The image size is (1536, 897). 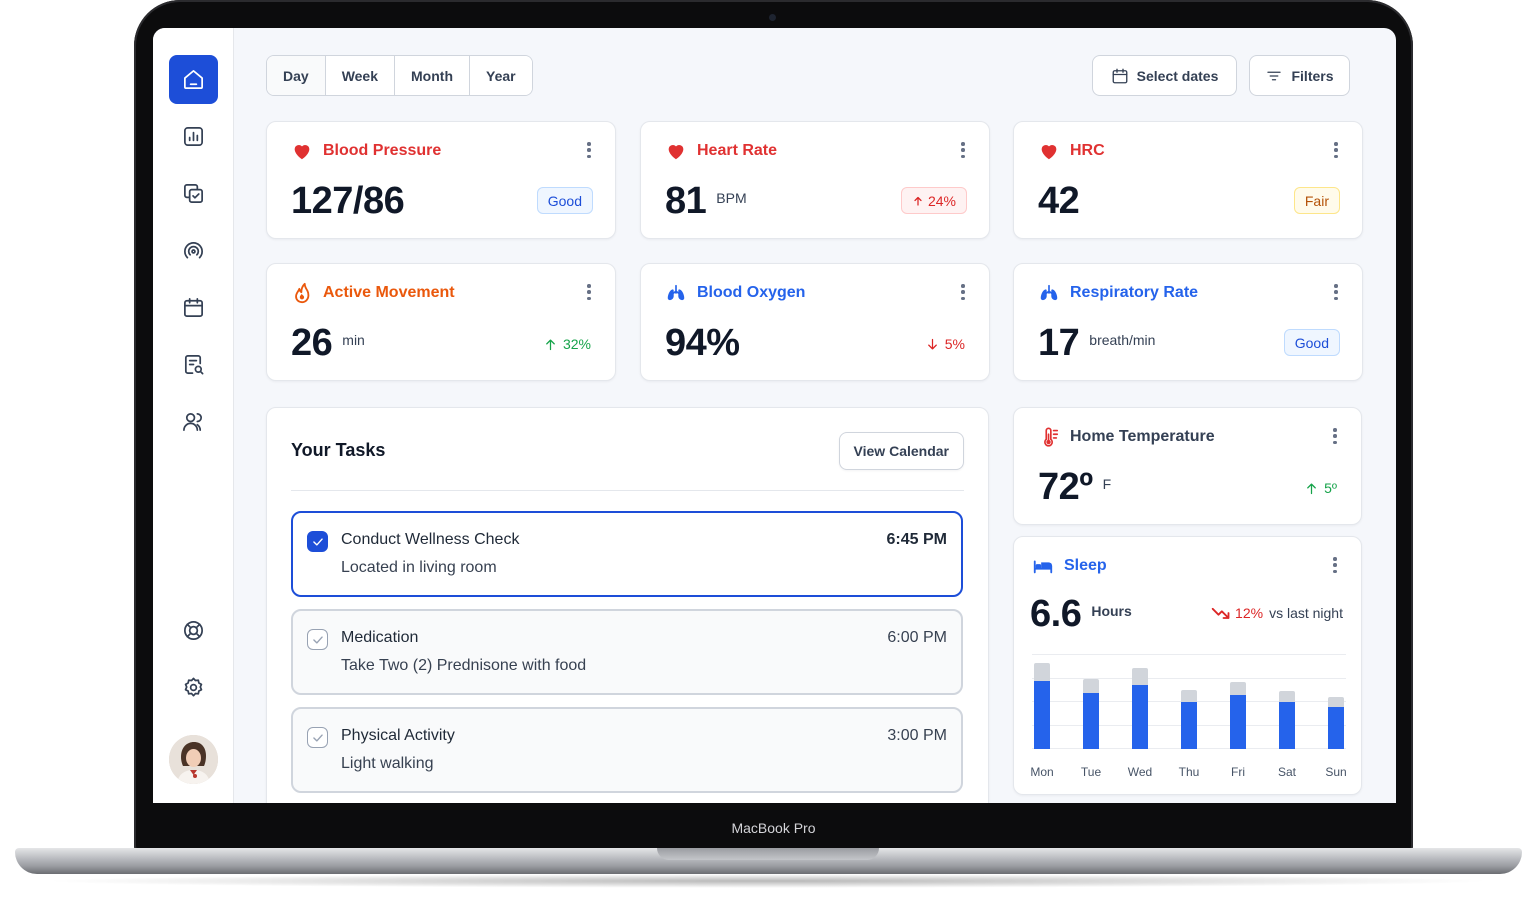 I want to click on range-year-button: Year, so click(x=501, y=75).